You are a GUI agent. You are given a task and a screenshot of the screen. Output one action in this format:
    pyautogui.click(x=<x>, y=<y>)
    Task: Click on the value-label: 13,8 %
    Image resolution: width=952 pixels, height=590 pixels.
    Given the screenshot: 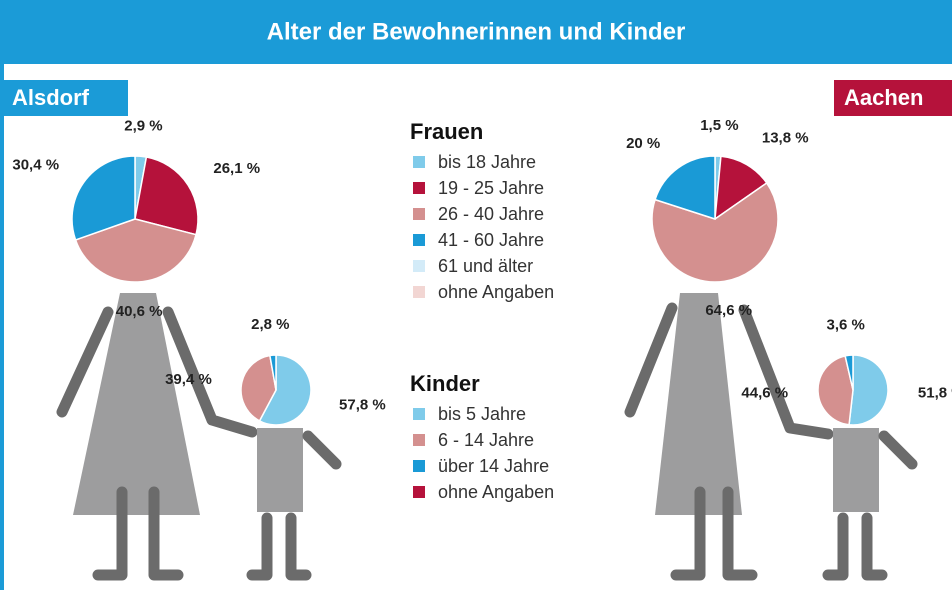 What is the action you would take?
    pyautogui.click(x=785, y=138)
    